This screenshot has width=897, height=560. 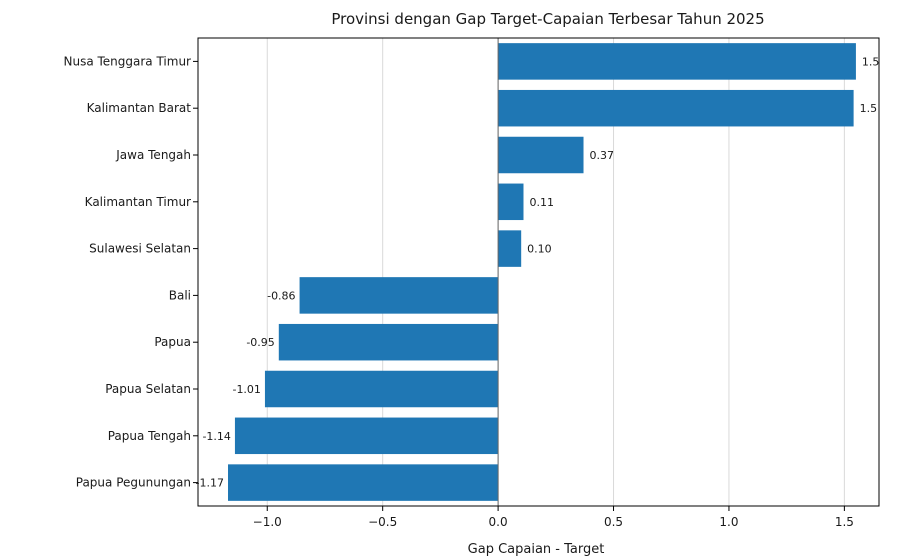 I want to click on data-label: -1.01, so click(x=246, y=389).